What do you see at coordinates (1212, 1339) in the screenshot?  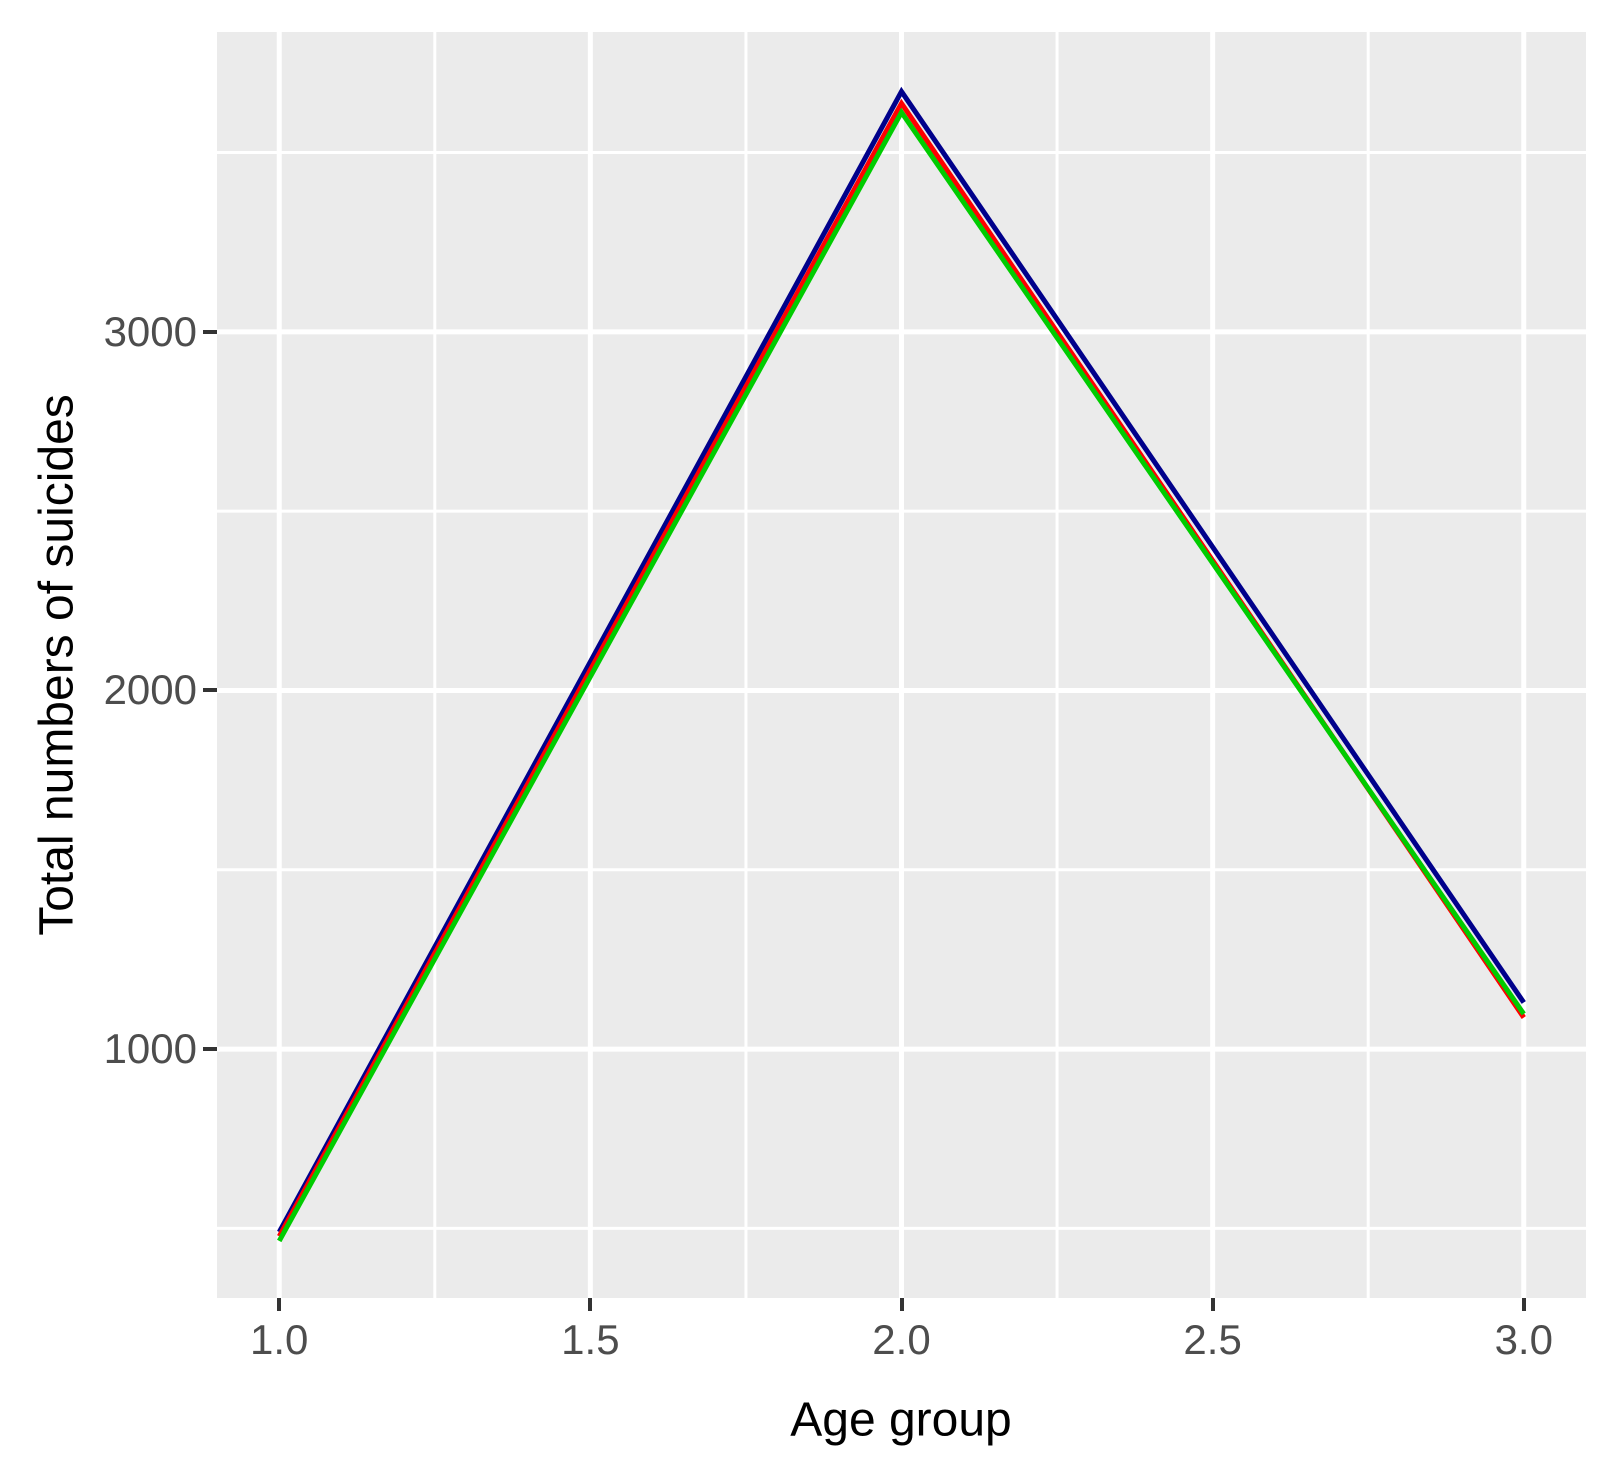 I see `x-axis-tick-label: 2.5` at bounding box center [1212, 1339].